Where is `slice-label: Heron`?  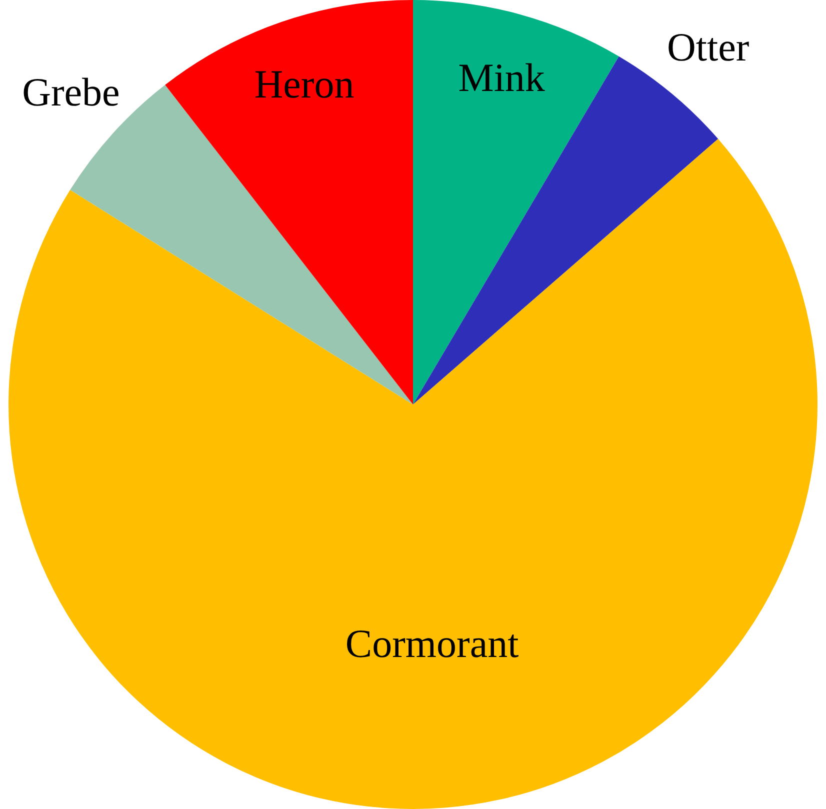
slice-label: Heron is located at coordinates (304, 83).